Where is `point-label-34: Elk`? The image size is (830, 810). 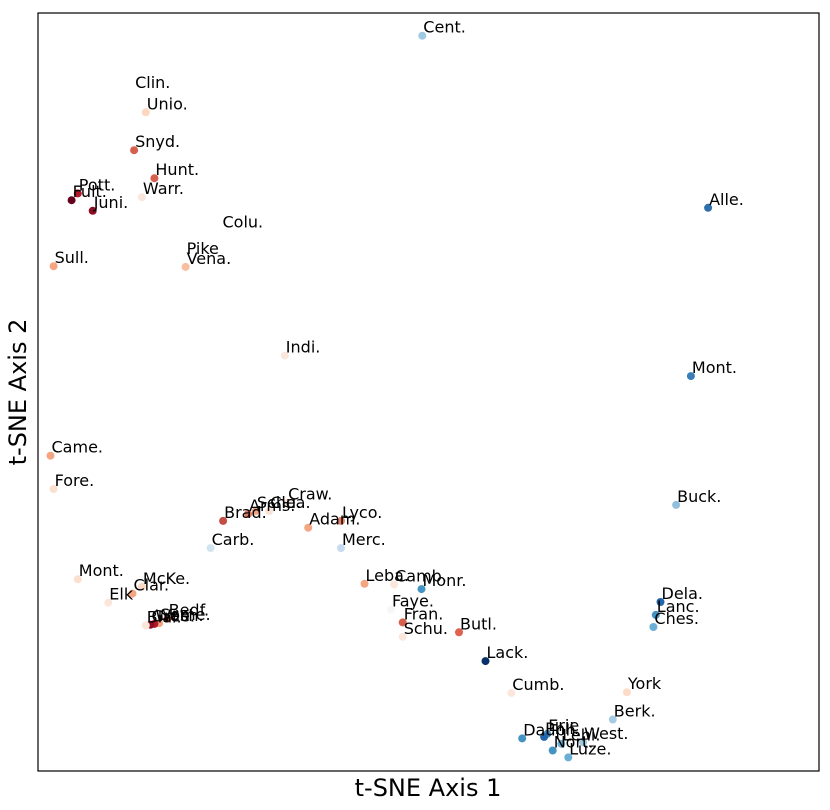 point-label-34: Elk is located at coordinates (121, 594).